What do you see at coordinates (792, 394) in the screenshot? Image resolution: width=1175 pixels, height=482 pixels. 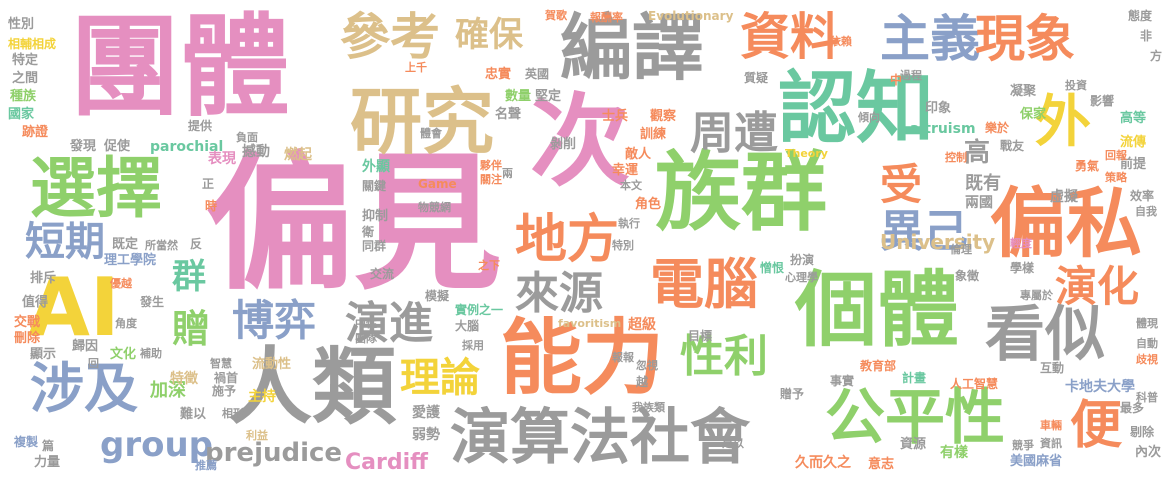 I see `cloud-word: 贈予` at bounding box center [792, 394].